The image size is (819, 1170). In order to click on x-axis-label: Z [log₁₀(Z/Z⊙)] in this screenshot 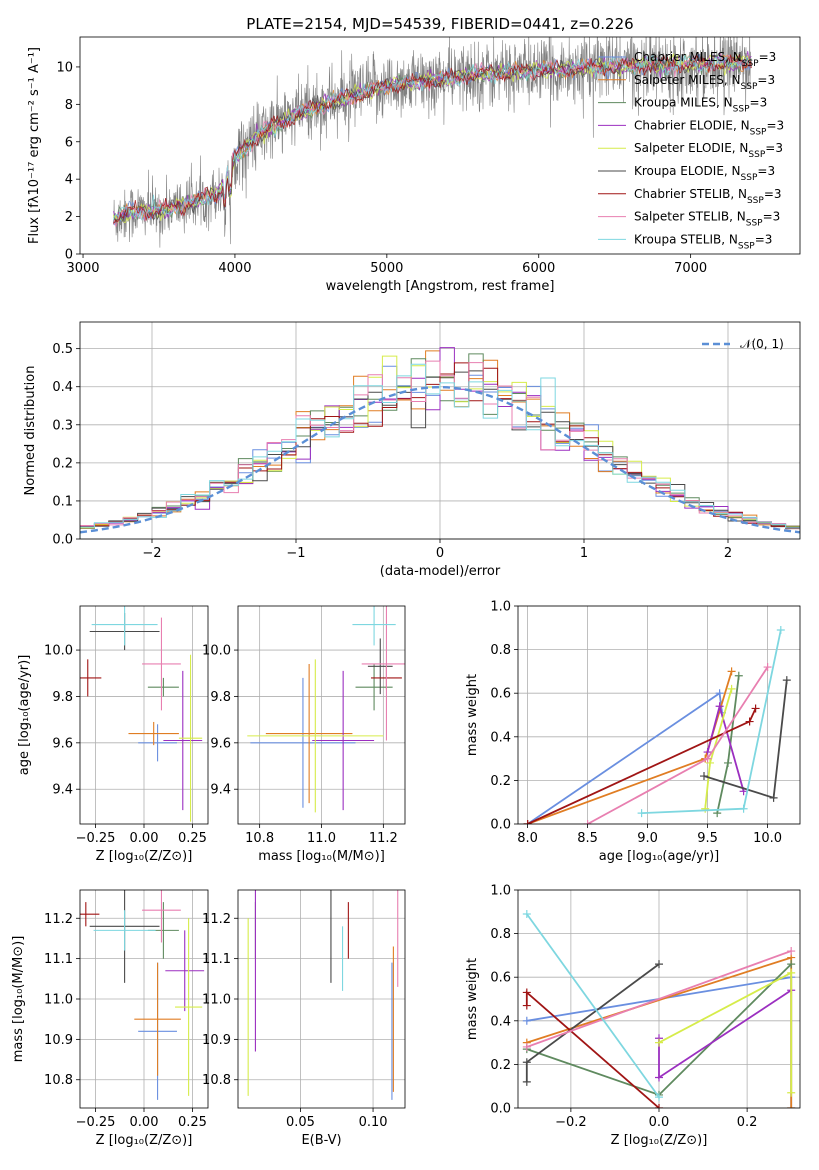, I will do `click(144, 856)`.